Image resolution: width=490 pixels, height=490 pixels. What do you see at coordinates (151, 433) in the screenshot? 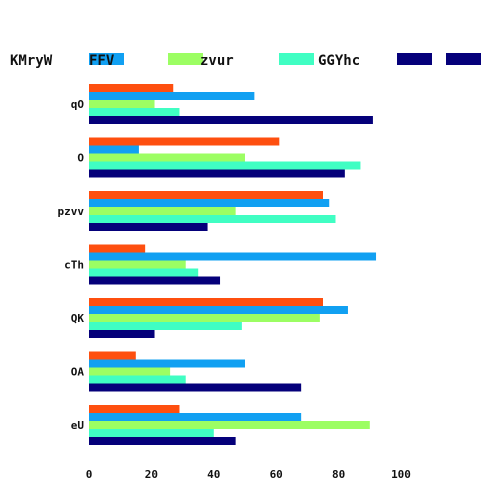
I see `bar-ggyhc-eu` at bounding box center [151, 433].